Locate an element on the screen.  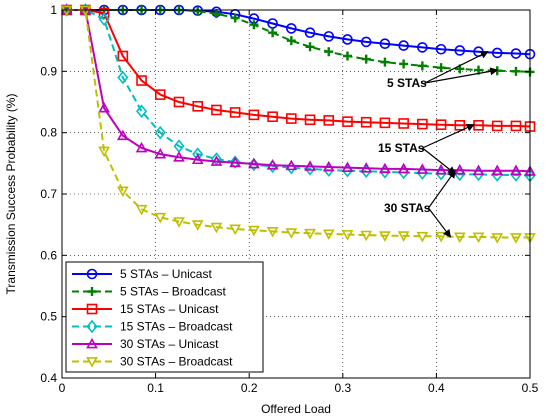
legend-entry: 5 STAs – Unicast is located at coordinates (142, 274).